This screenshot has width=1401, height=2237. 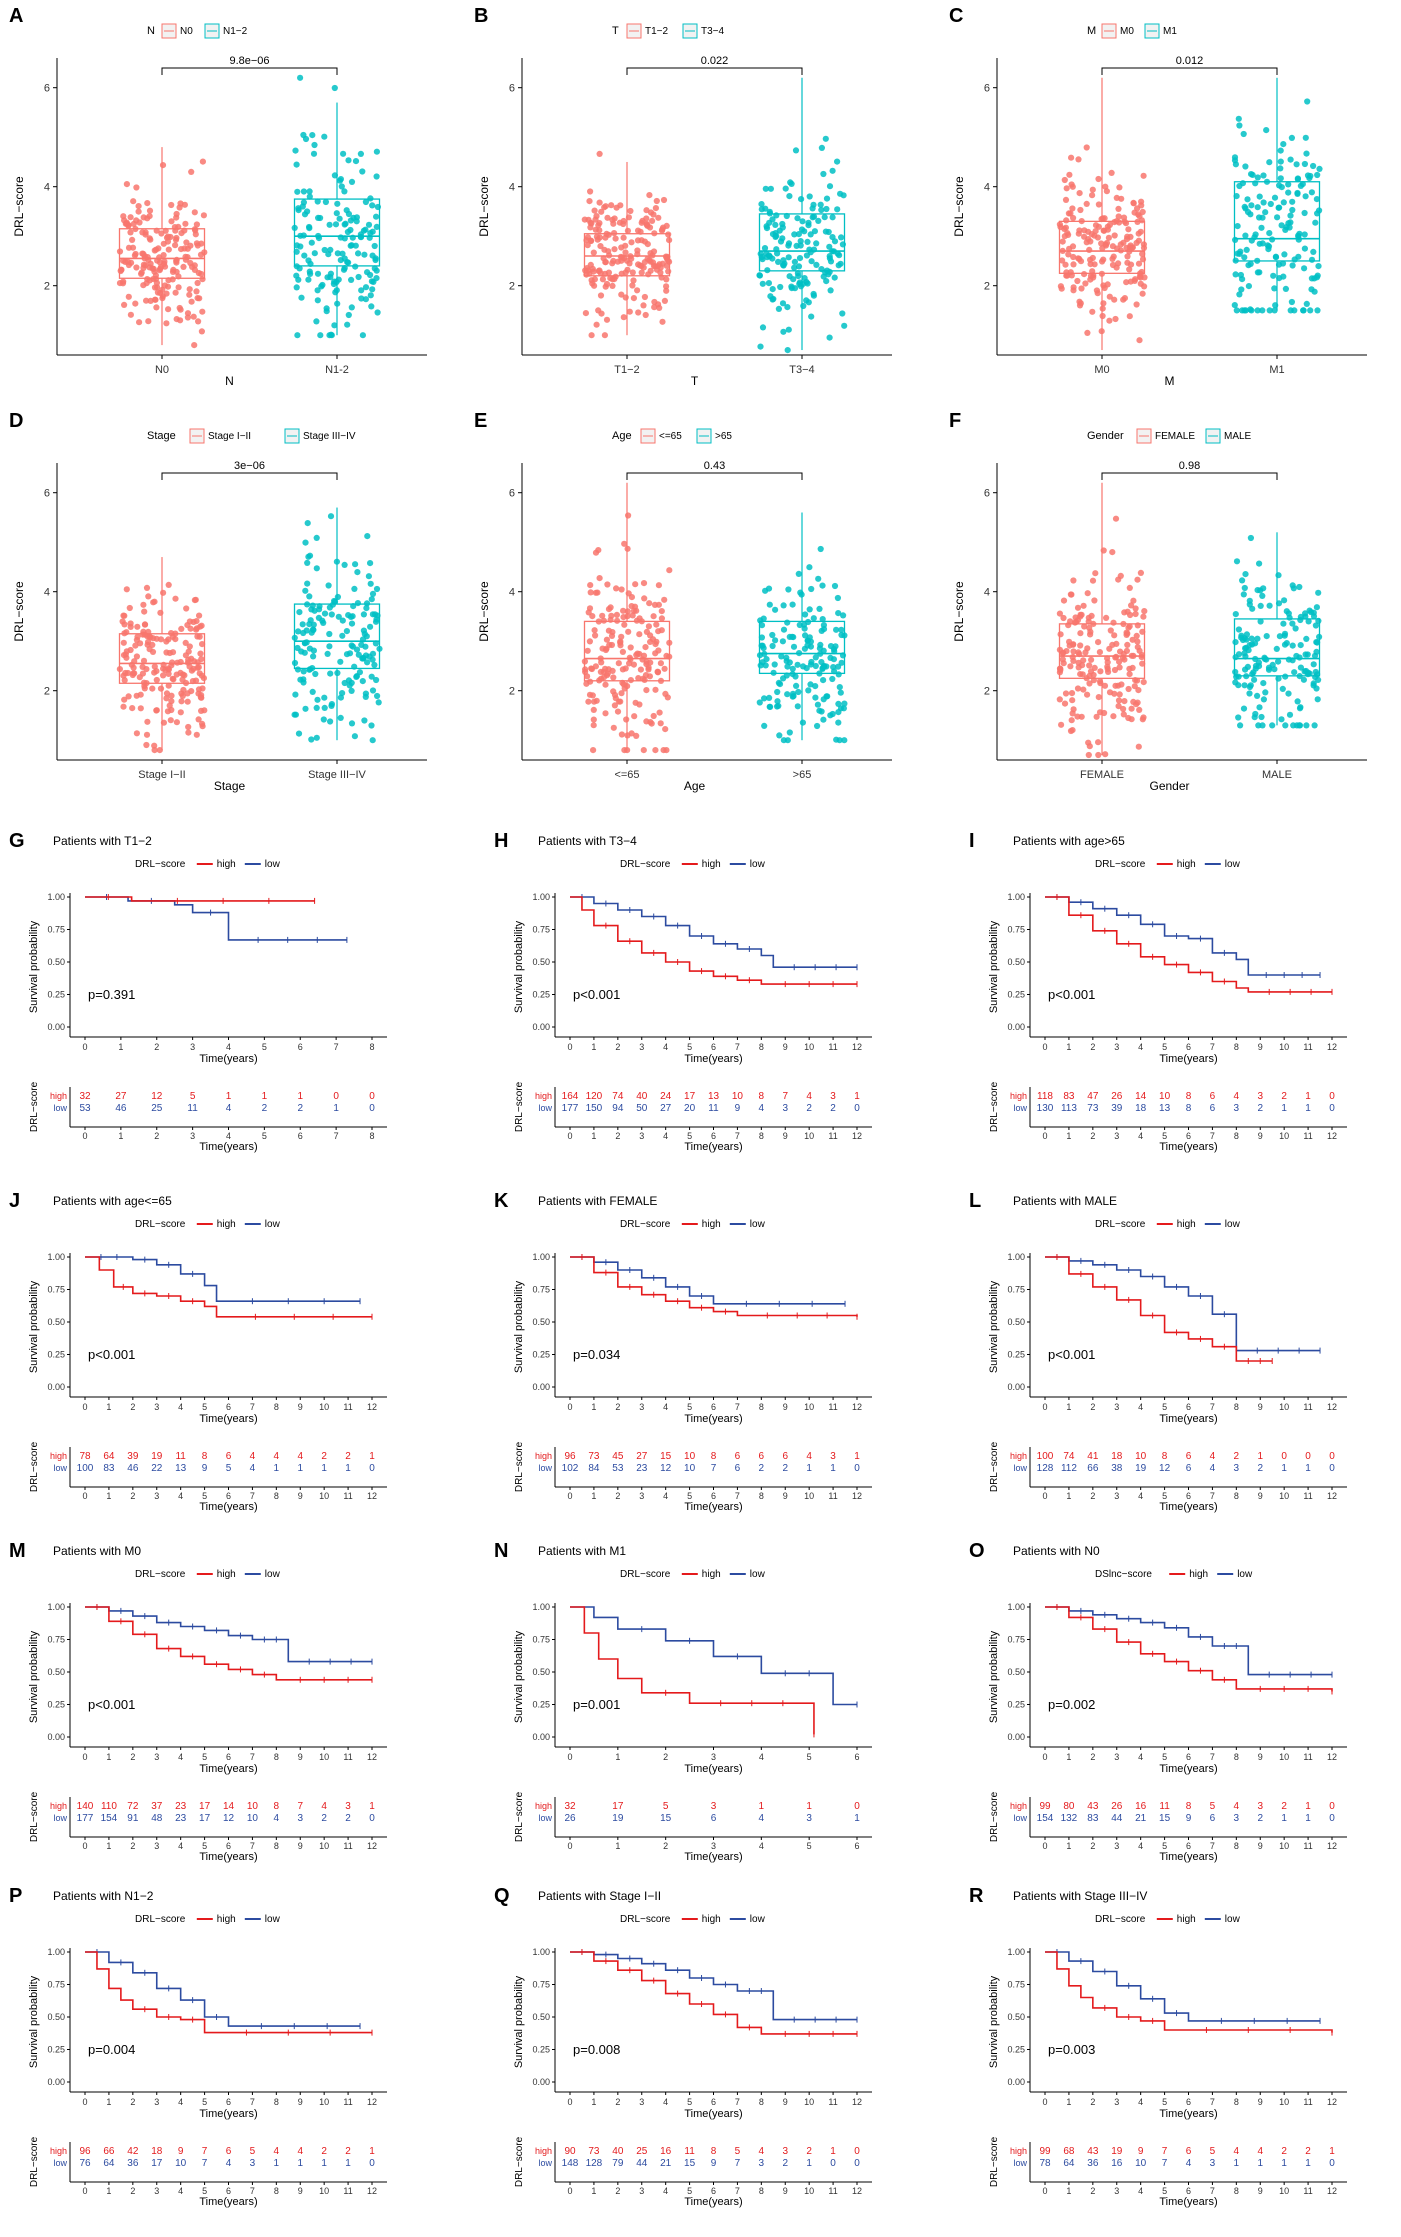 What do you see at coordinates (253, 1456) in the screenshot?
I see `risk-count-high: 4` at bounding box center [253, 1456].